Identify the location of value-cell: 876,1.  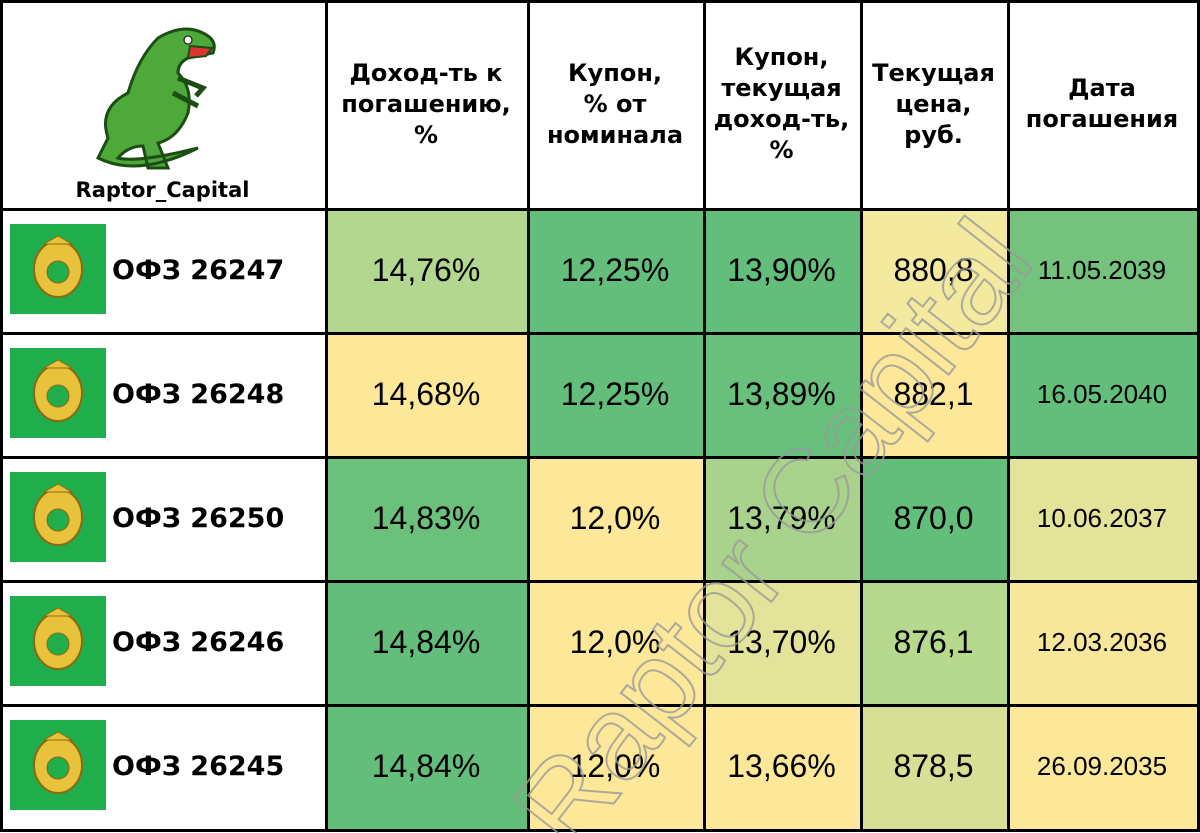
(933, 642).